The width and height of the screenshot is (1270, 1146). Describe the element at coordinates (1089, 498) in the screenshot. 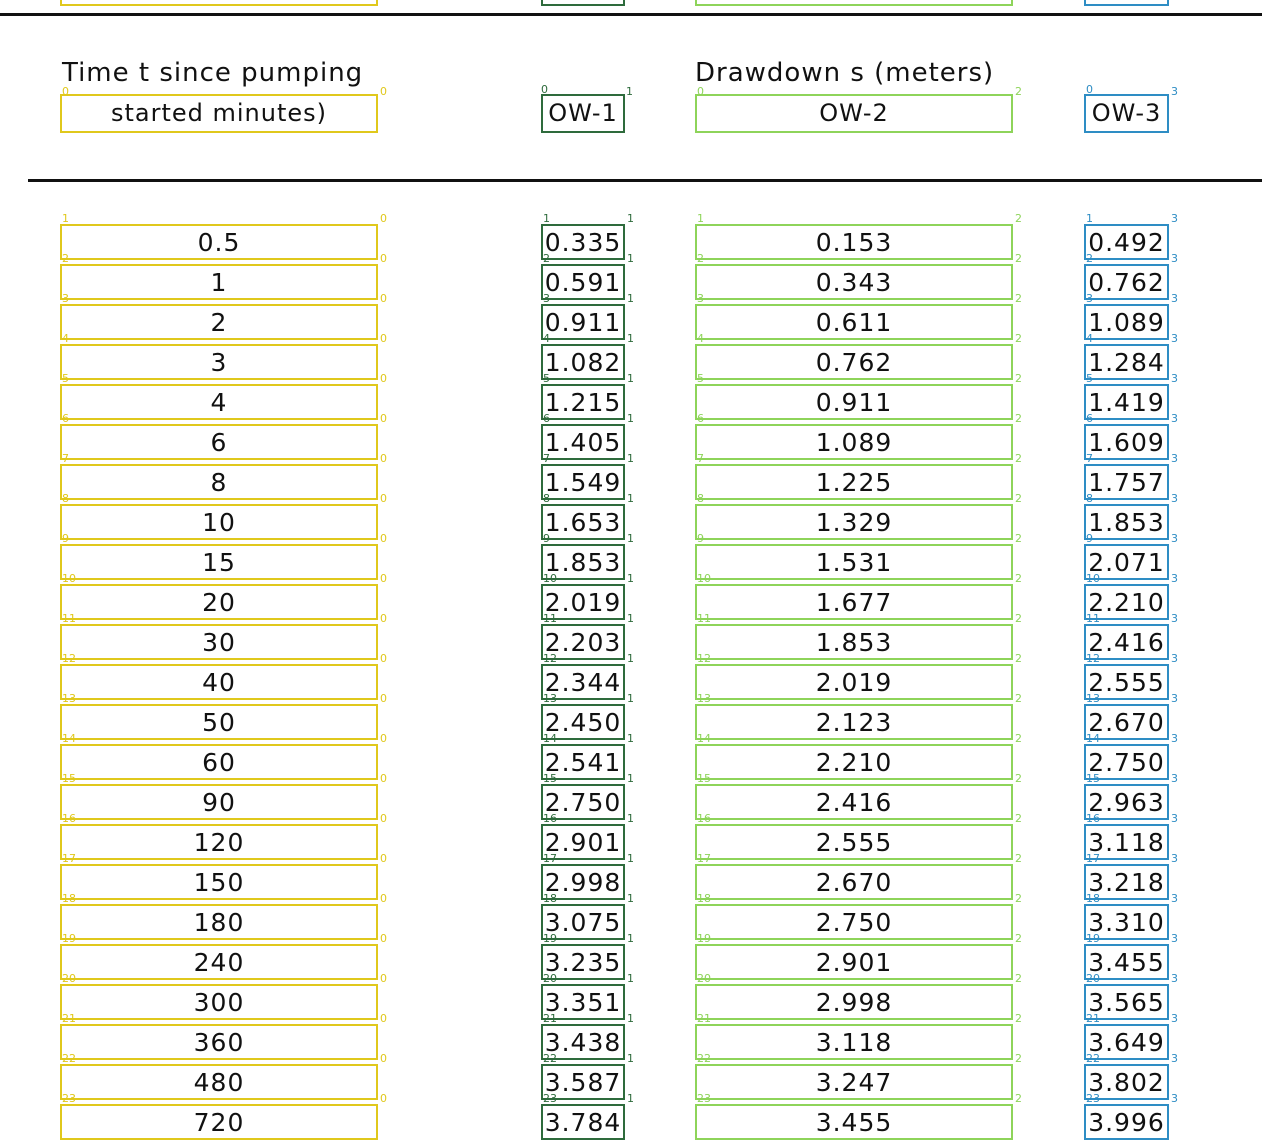

I see `row-index-label: 8` at that location.